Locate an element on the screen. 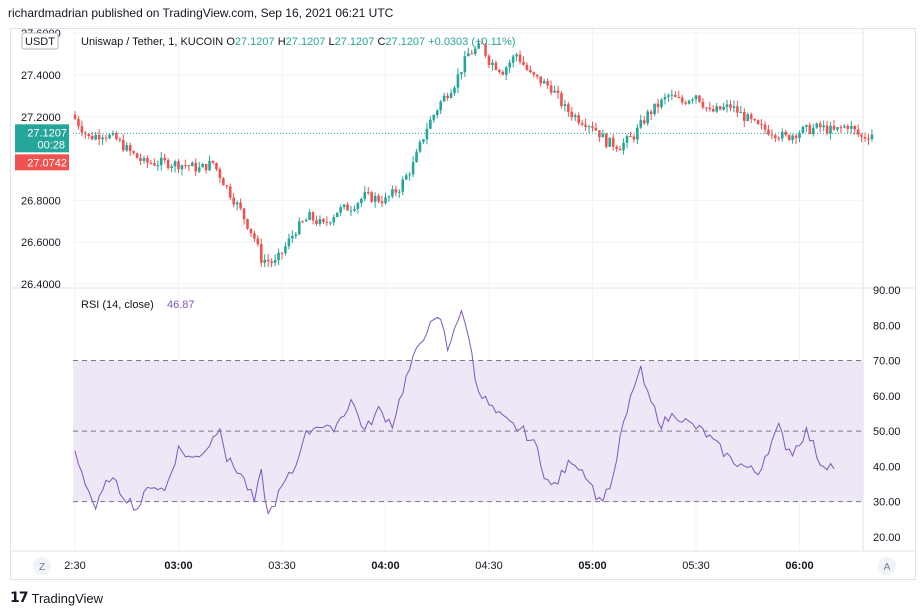 This screenshot has width=924, height=615. close-label: C is located at coordinates (381, 42).